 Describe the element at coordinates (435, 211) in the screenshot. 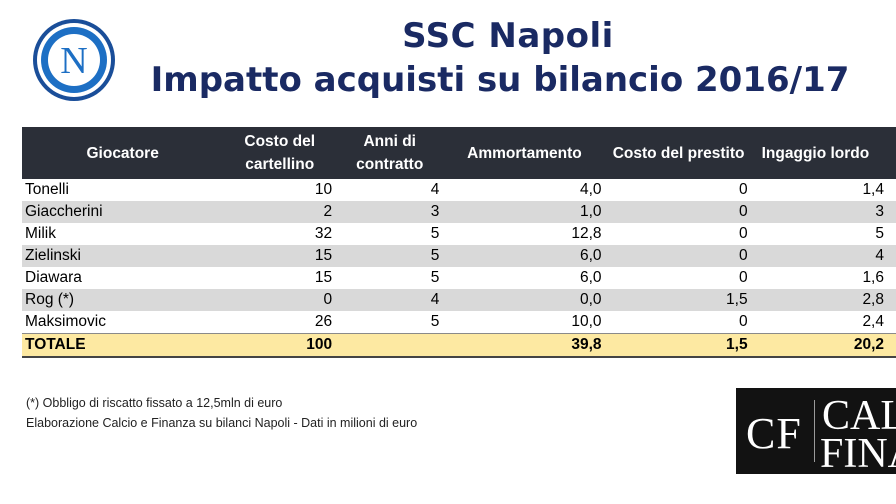

I see `cell-anni-contratto: 3` at that location.